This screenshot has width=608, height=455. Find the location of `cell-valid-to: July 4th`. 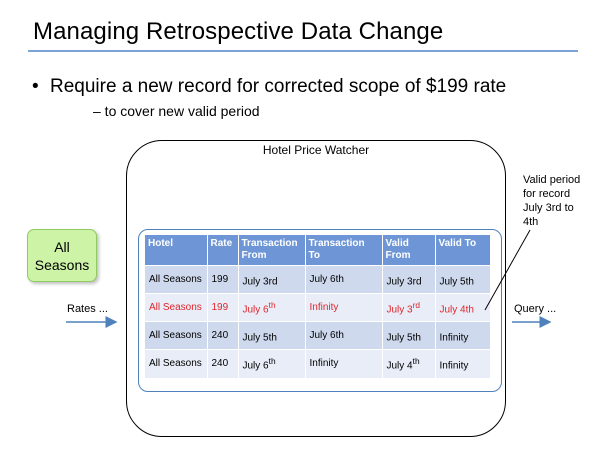

cell-valid-to: July 4th is located at coordinates (463, 307).